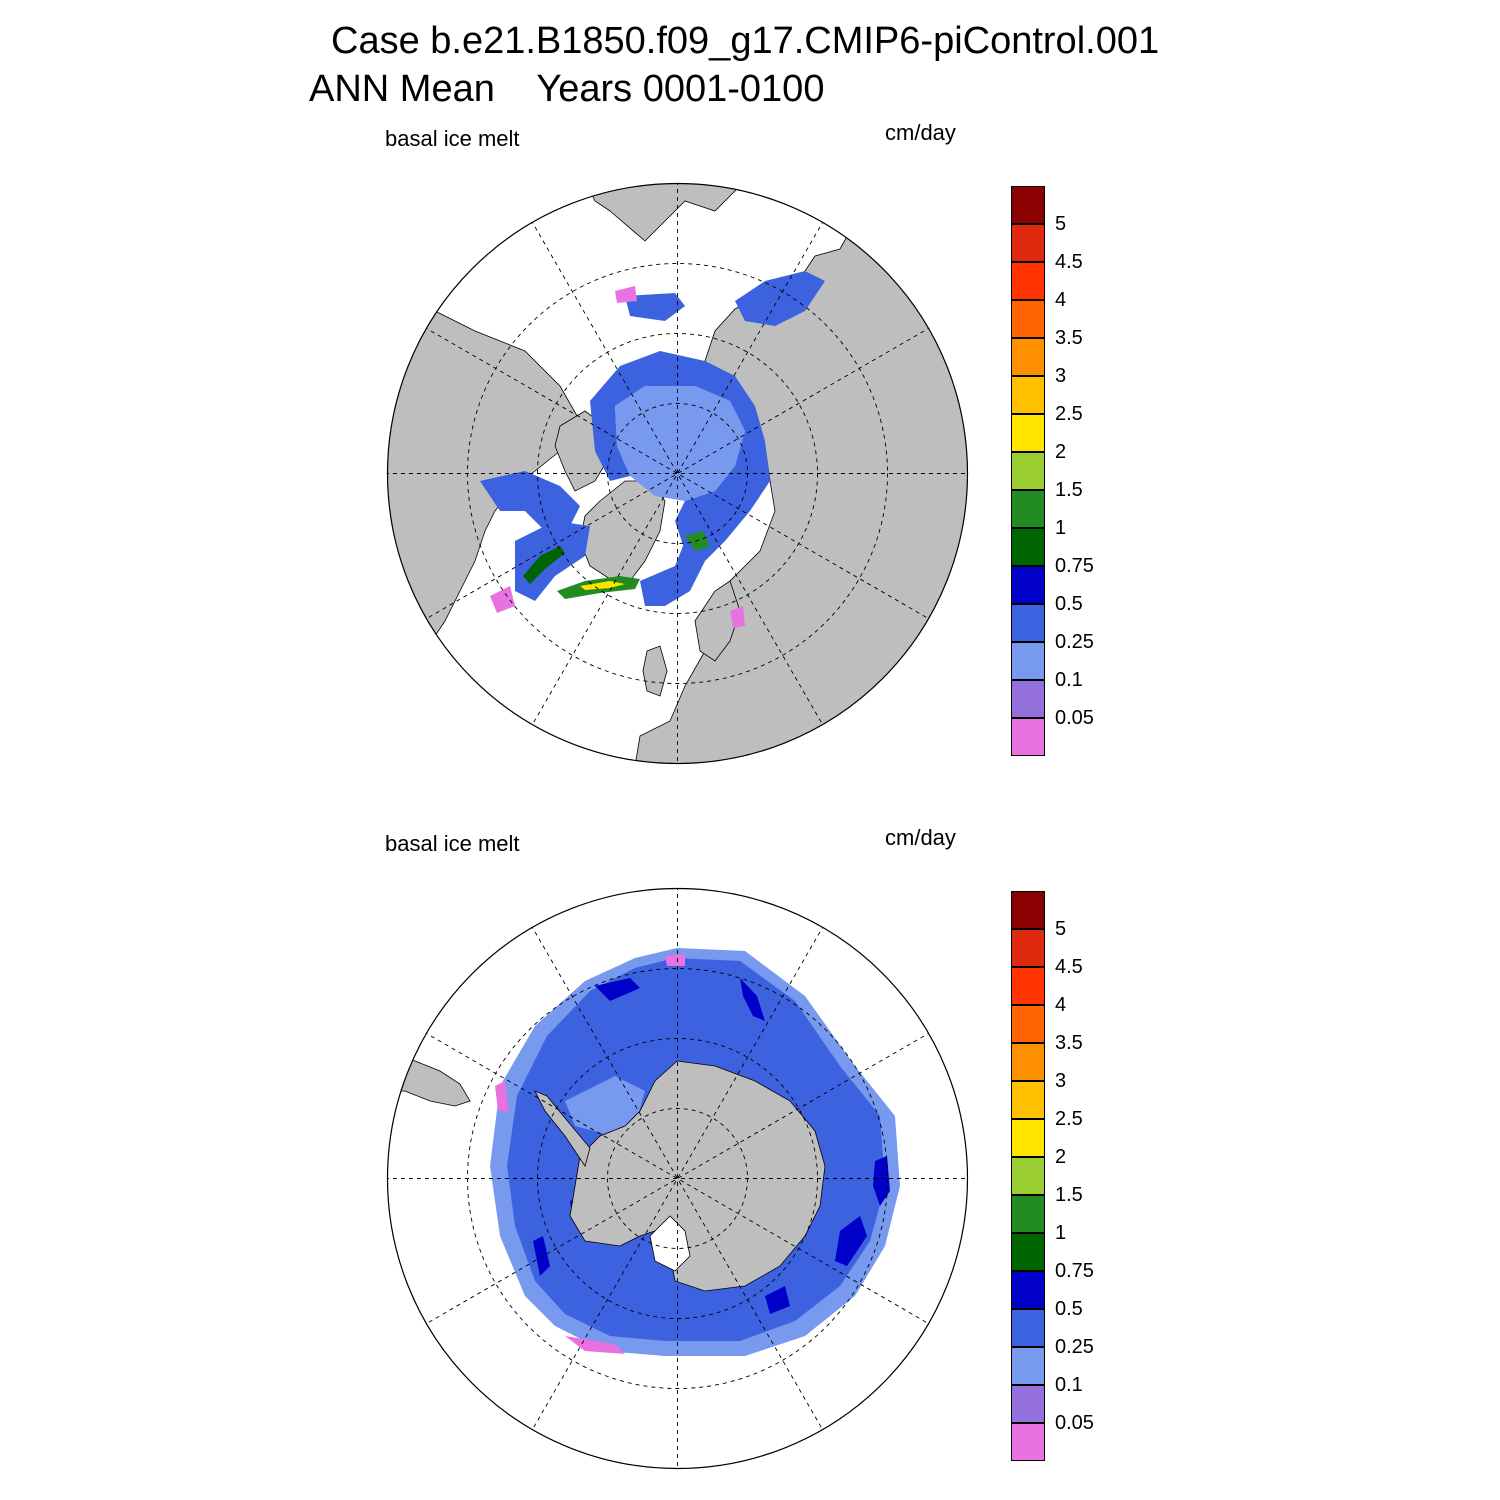 The image size is (1500, 1500). I want to click on melt-arctic-rim, so click(680, 456).